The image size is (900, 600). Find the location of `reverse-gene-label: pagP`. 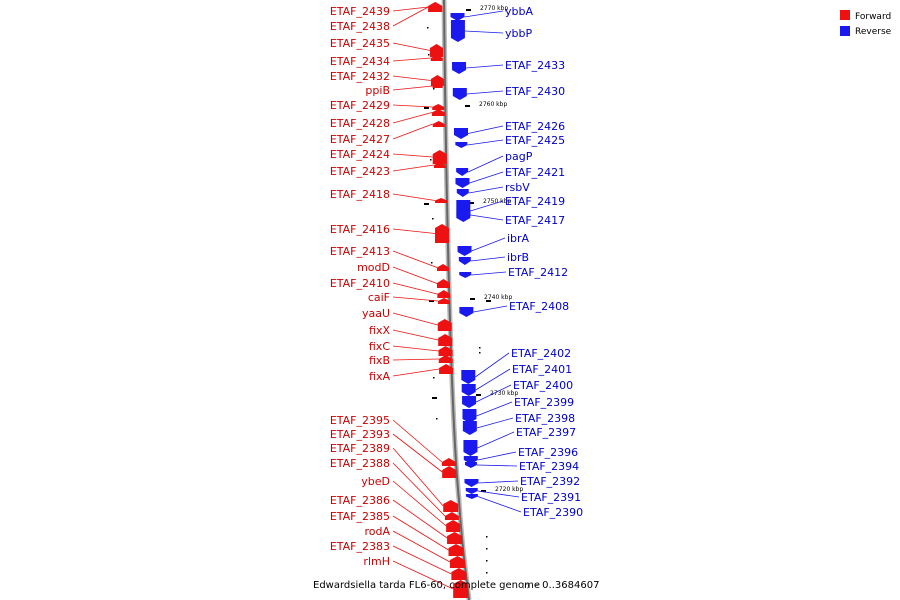

reverse-gene-label: pagP is located at coordinates (519, 156).